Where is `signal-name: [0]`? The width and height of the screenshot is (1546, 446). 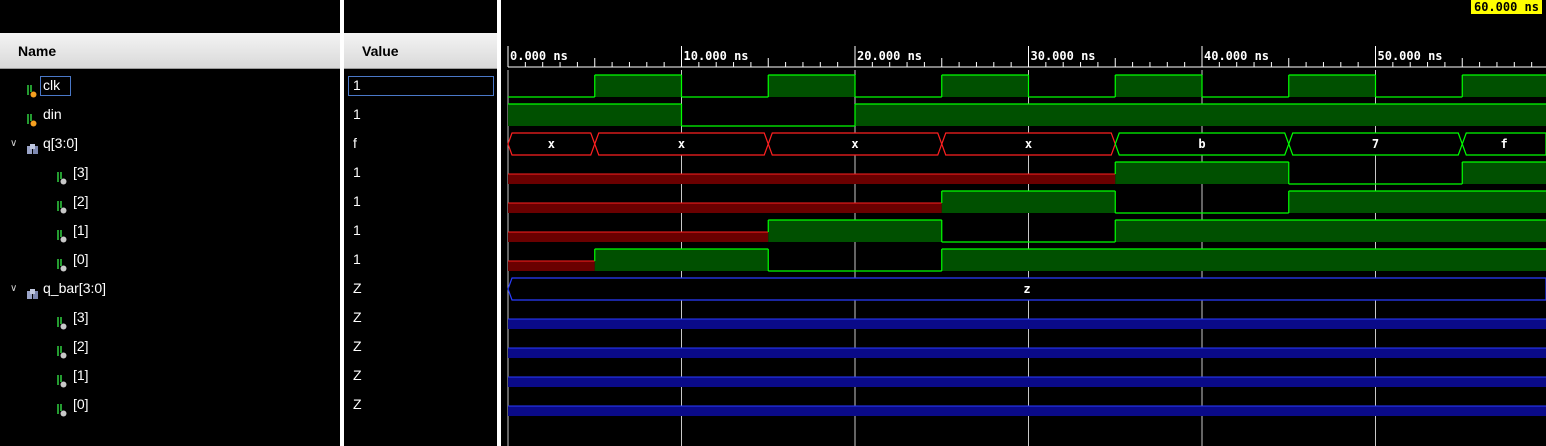 signal-name: [0] is located at coordinates (81, 404).